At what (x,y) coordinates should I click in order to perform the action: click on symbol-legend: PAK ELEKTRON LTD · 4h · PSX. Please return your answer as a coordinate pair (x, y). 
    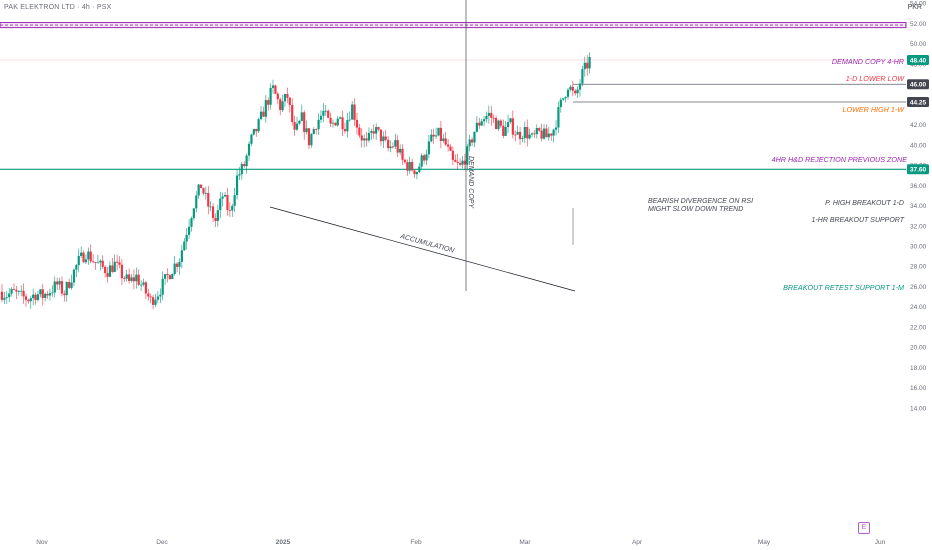
    Looking at the image, I should click on (58, 7).